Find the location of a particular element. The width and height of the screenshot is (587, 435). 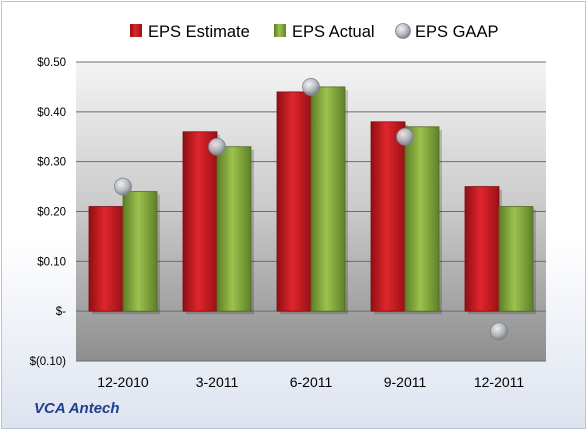

y-axis-ticks: $0.50 $0.40 $0.30 $0.20 $0.10 $- $(0.10) is located at coordinates (48, 212).